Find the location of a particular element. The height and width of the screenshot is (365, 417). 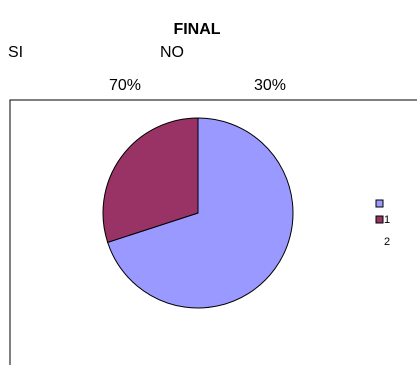

legend-label: 2 is located at coordinates (387, 242).